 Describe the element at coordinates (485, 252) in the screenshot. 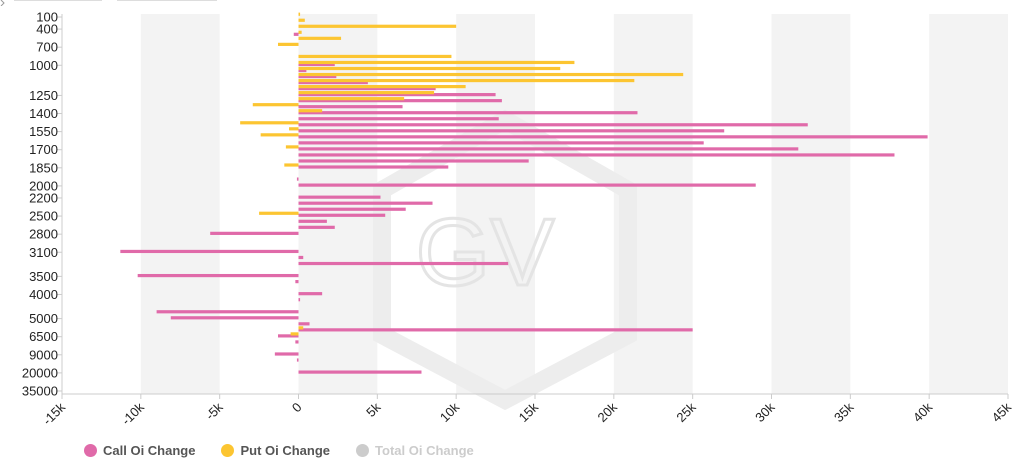

I see `svg-text: GV` at that location.